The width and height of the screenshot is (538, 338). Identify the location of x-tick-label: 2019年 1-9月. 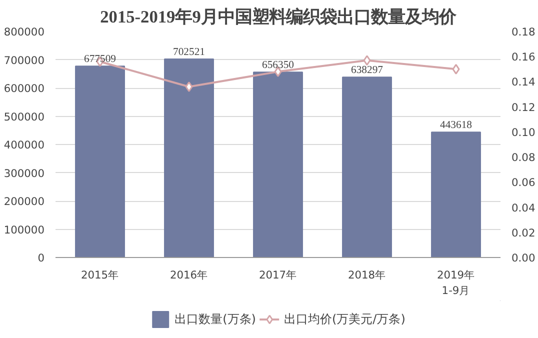
(456, 283).